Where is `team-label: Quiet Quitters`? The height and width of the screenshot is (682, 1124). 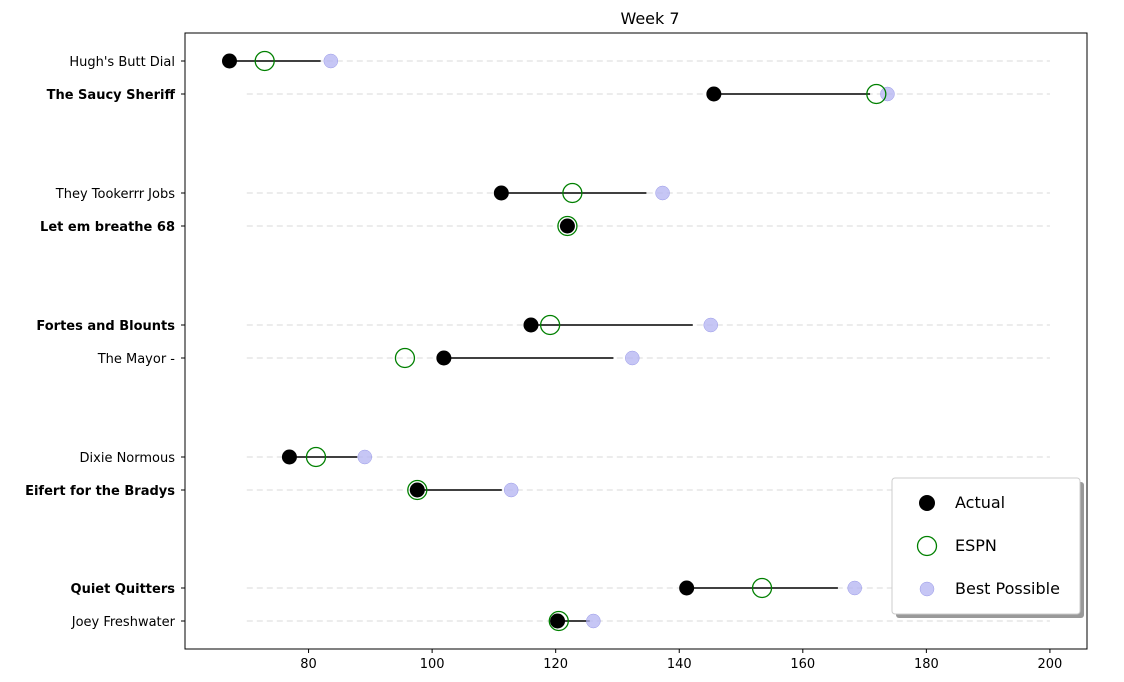
team-label: Quiet Quitters is located at coordinates (123, 589).